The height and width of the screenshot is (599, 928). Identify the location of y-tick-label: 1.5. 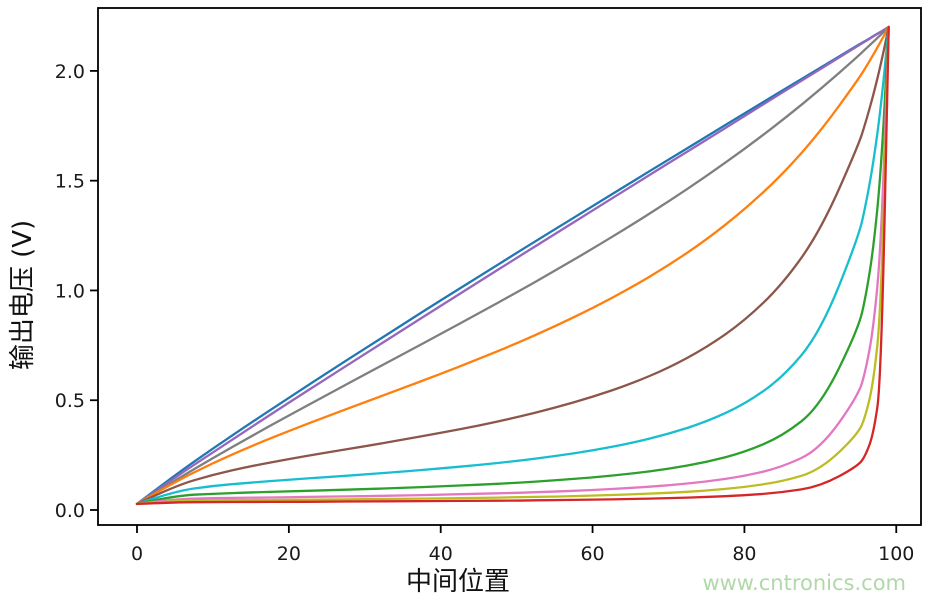
(70, 182).